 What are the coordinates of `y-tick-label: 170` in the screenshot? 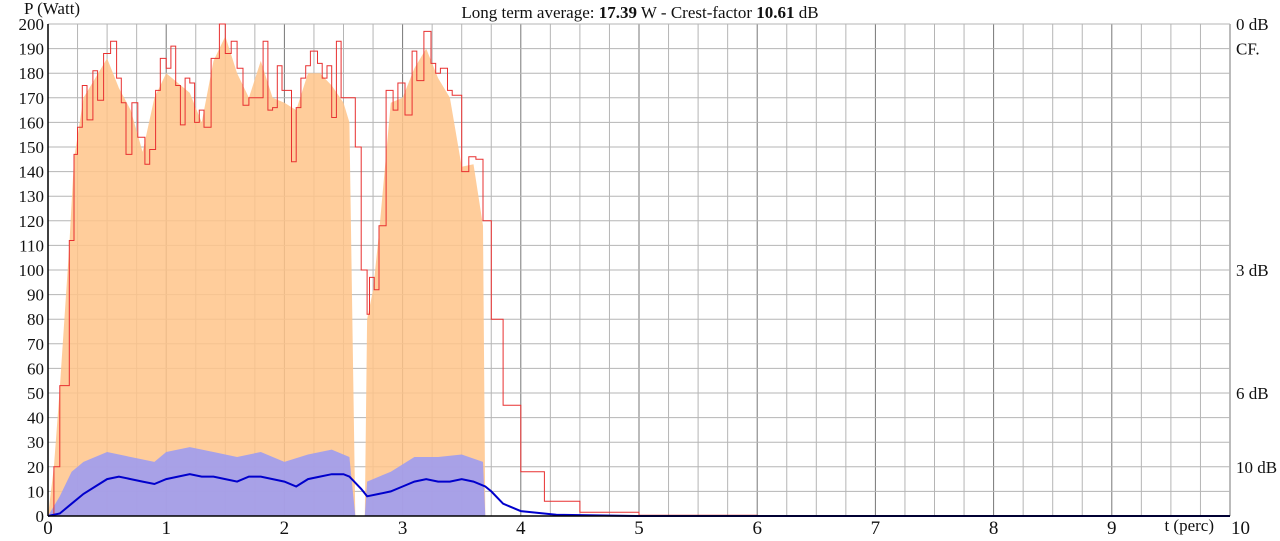 It's located at (32, 98).